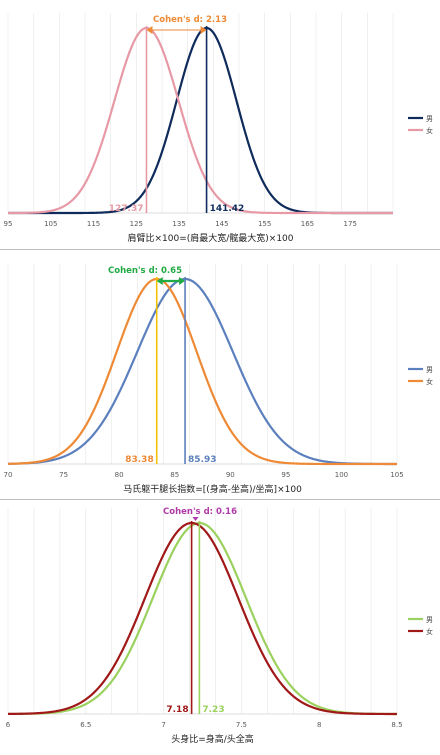 The width and height of the screenshot is (440, 755). Describe the element at coordinates (350, 224) in the screenshot. I see `x-tick-label: 175` at that location.